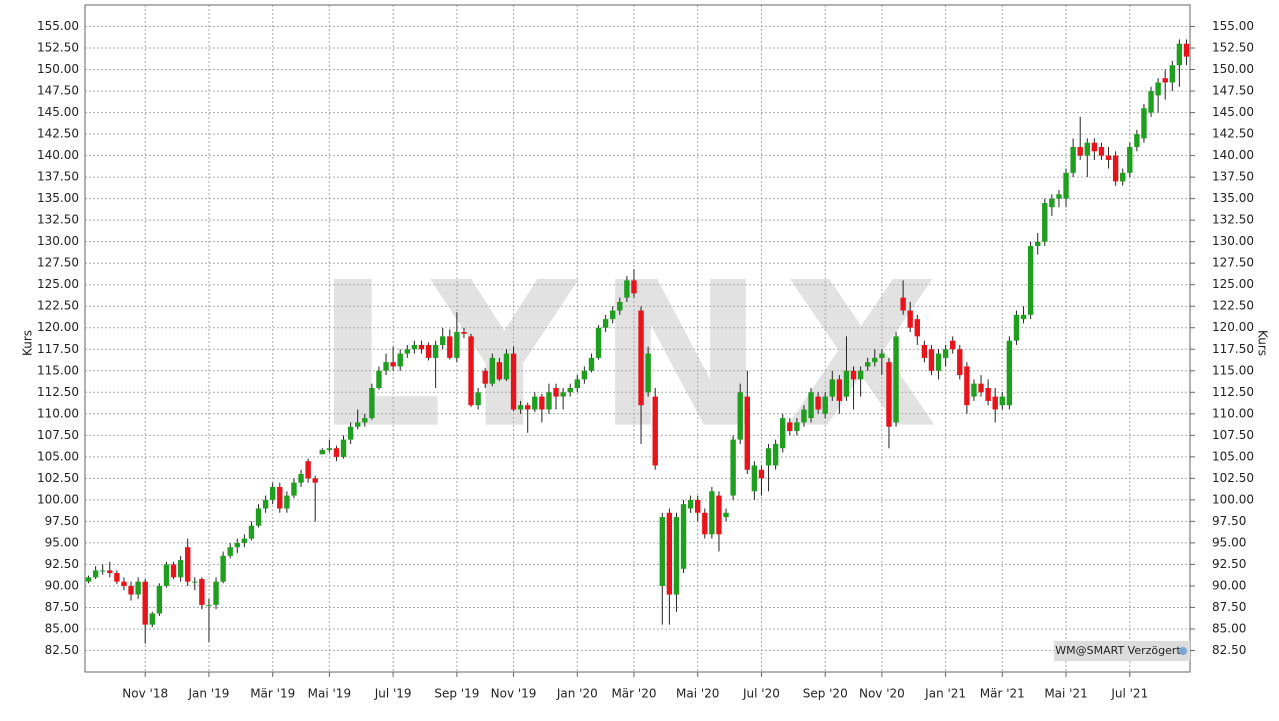  What do you see at coordinates (1233, 413) in the screenshot?
I see `y2-tick-label: 110.00` at bounding box center [1233, 413].